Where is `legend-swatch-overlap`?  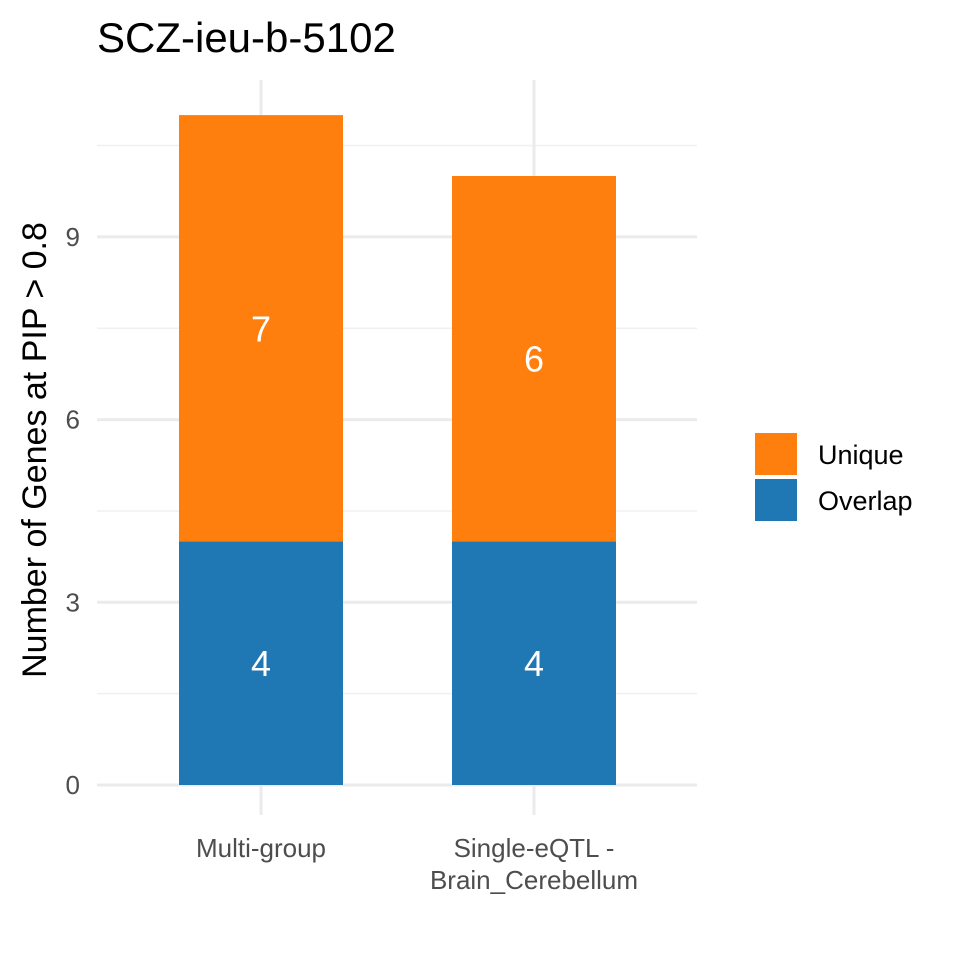 legend-swatch-overlap is located at coordinates (776, 500).